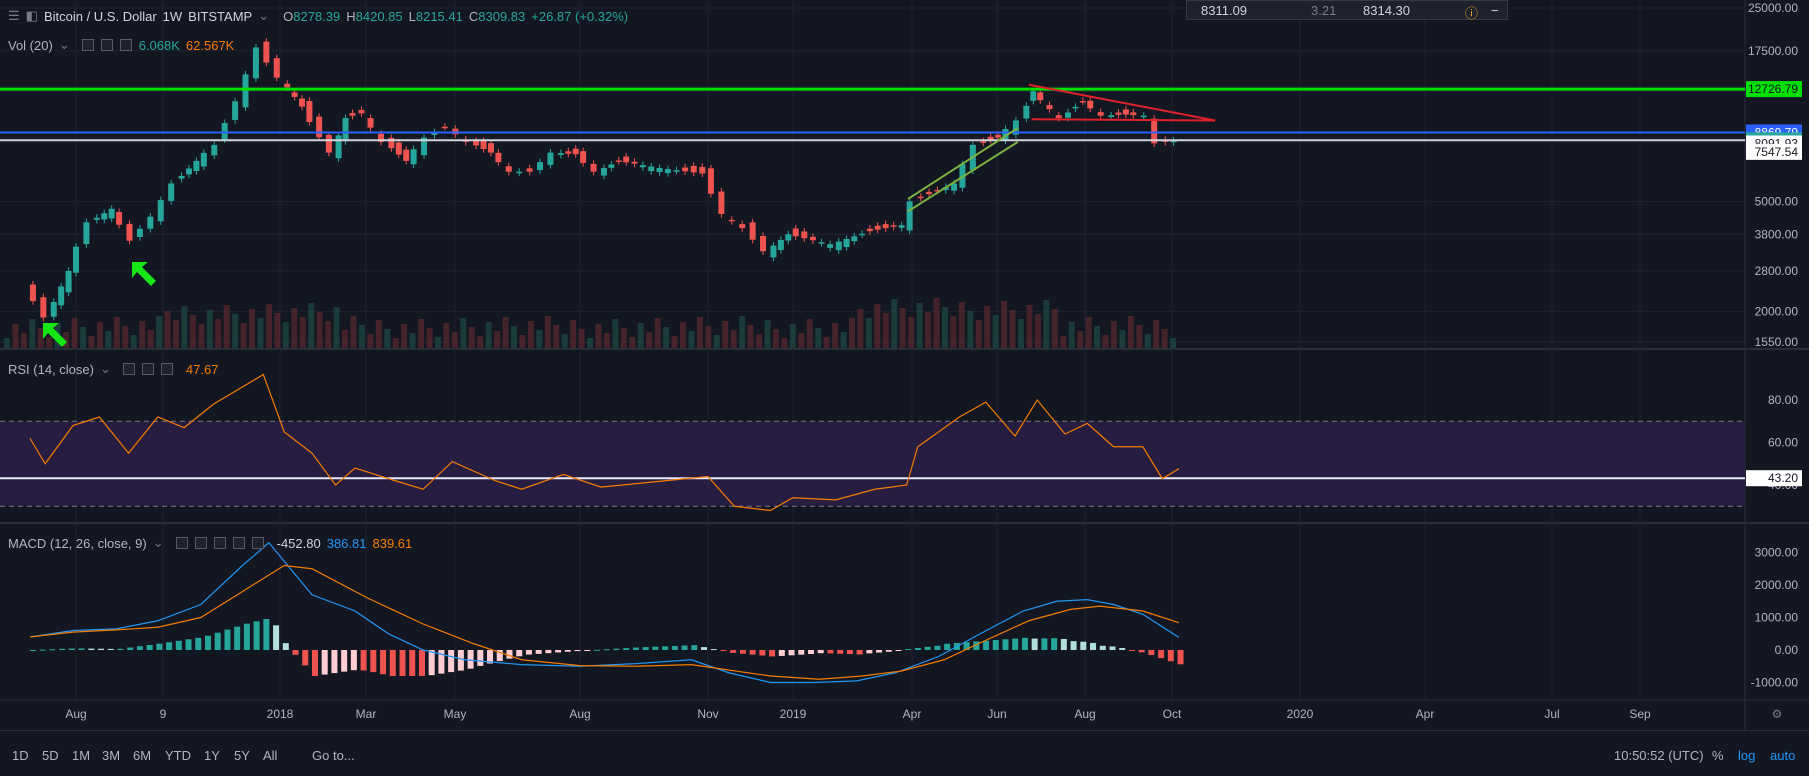  Describe the element at coordinates (270, 755) in the screenshot. I see `range-all: All` at that location.